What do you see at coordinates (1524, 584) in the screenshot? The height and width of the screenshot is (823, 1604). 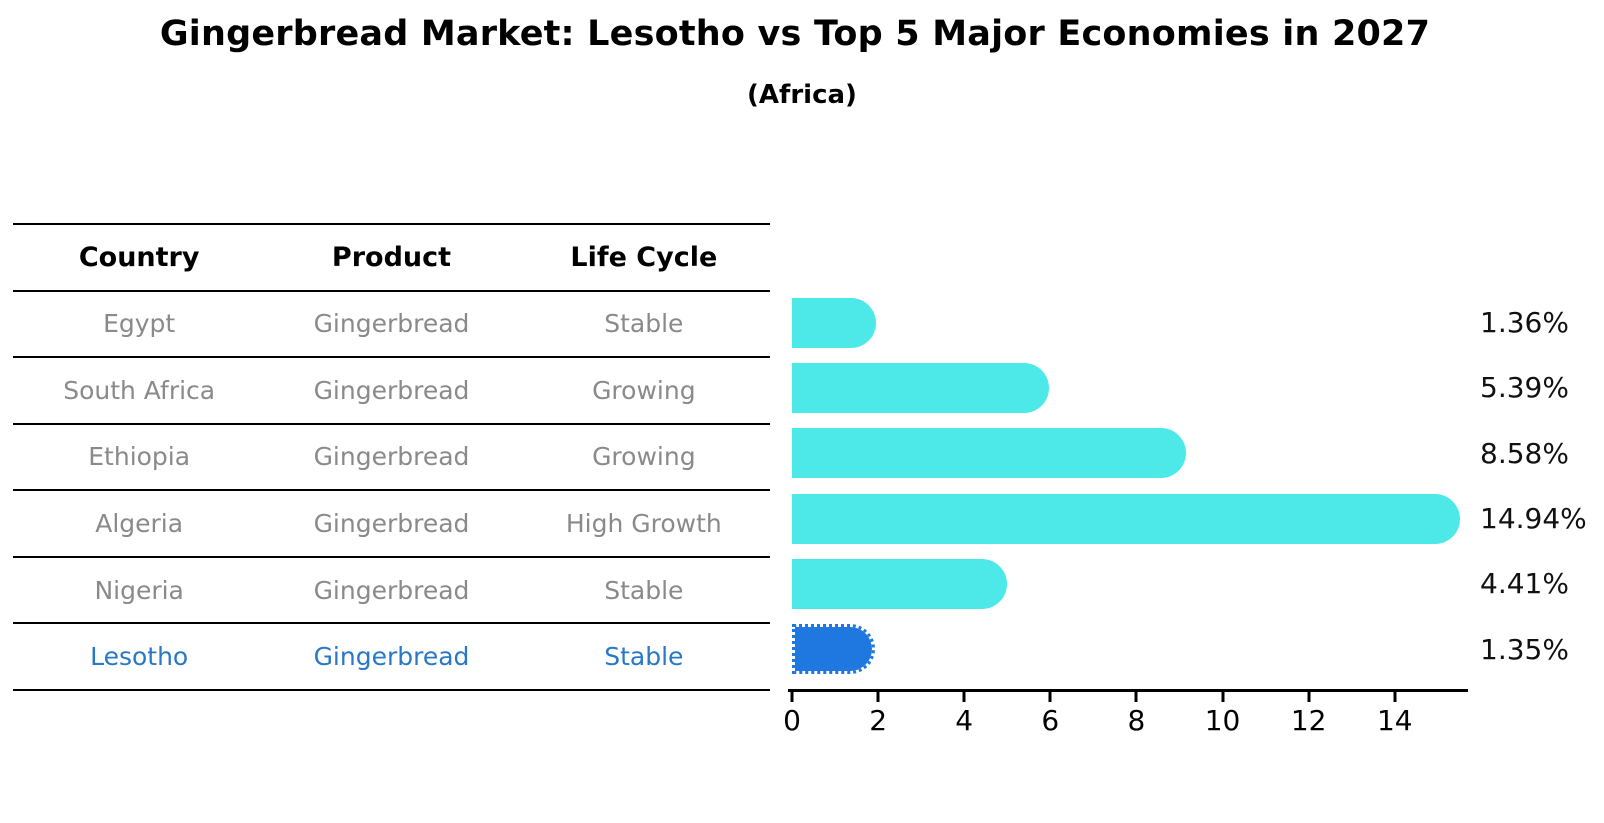 I see `bar-value-label: 4.41%` at bounding box center [1524, 584].